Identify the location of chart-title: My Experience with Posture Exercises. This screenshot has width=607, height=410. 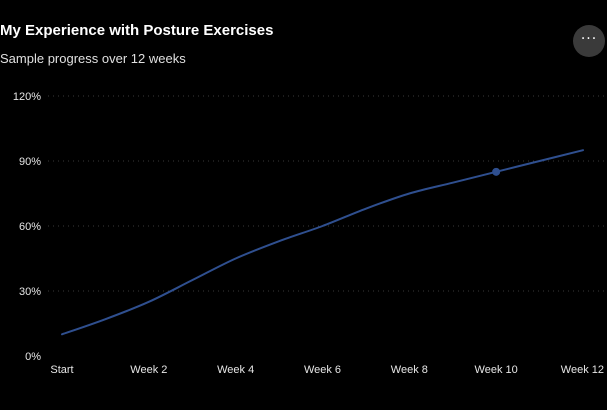
(137, 30).